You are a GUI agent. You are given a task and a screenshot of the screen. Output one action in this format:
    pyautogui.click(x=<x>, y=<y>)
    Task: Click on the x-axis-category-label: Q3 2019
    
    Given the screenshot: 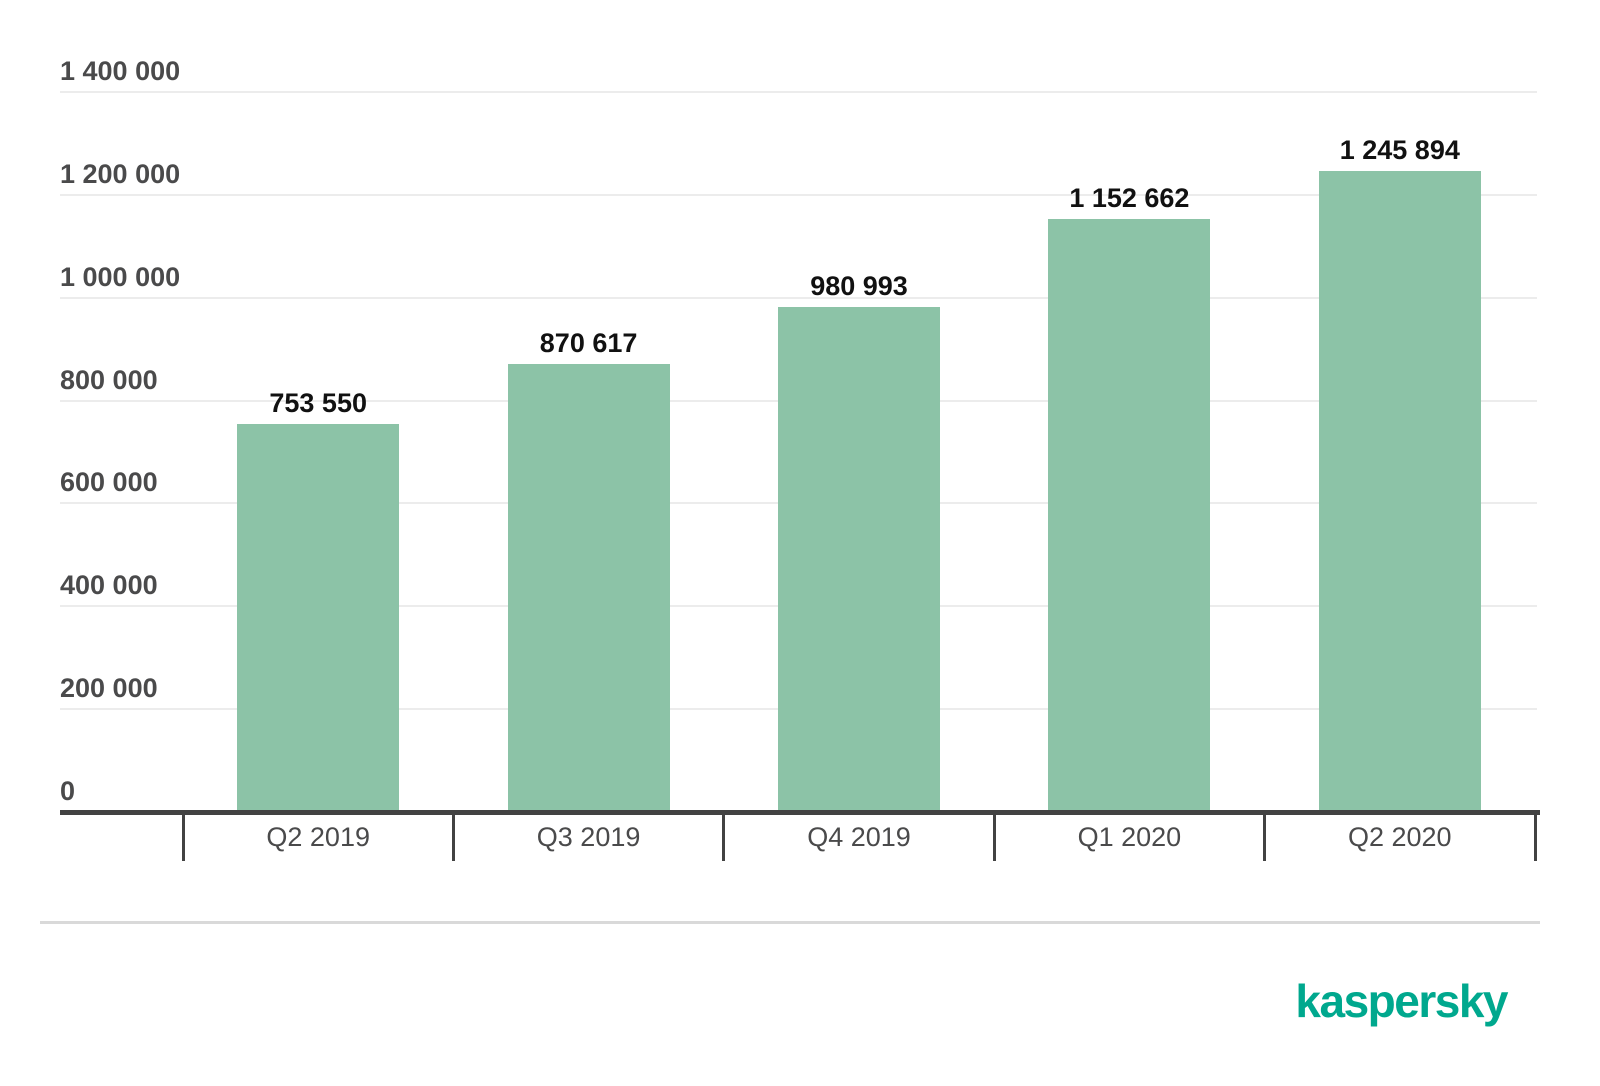 What is the action you would take?
    pyautogui.click(x=588, y=837)
    